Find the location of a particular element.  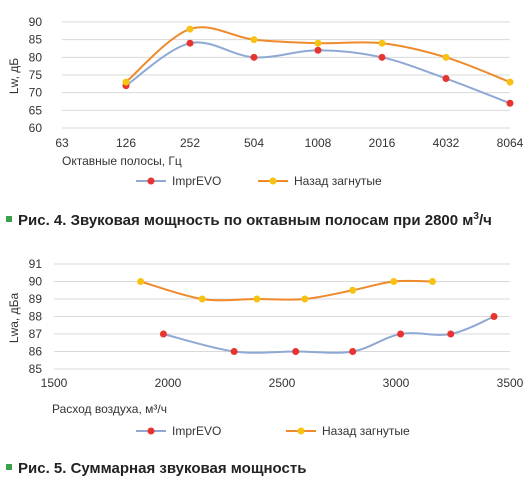

figure-5-caption: Рис. 5. Суммарная звуковая мощность is located at coordinates (156, 468).